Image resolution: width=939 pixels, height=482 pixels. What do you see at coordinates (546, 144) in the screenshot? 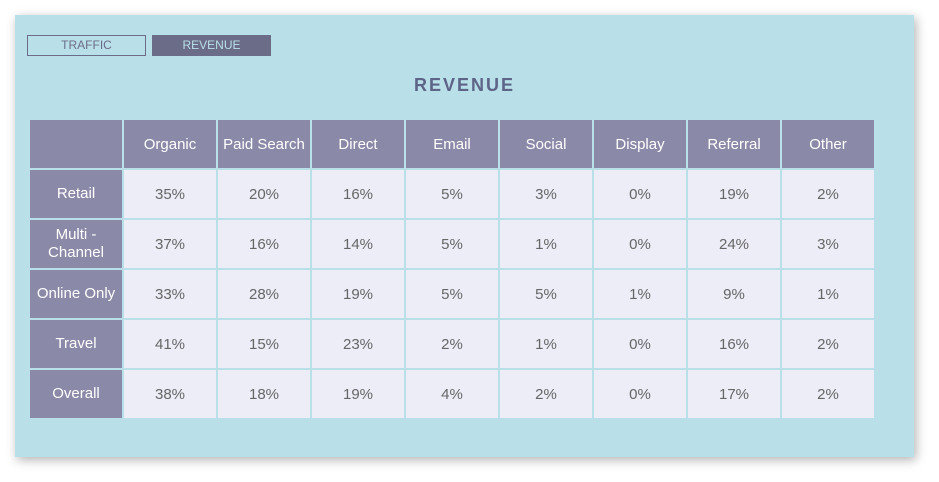
I see `column-header: Social` at bounding box center [546, 144].